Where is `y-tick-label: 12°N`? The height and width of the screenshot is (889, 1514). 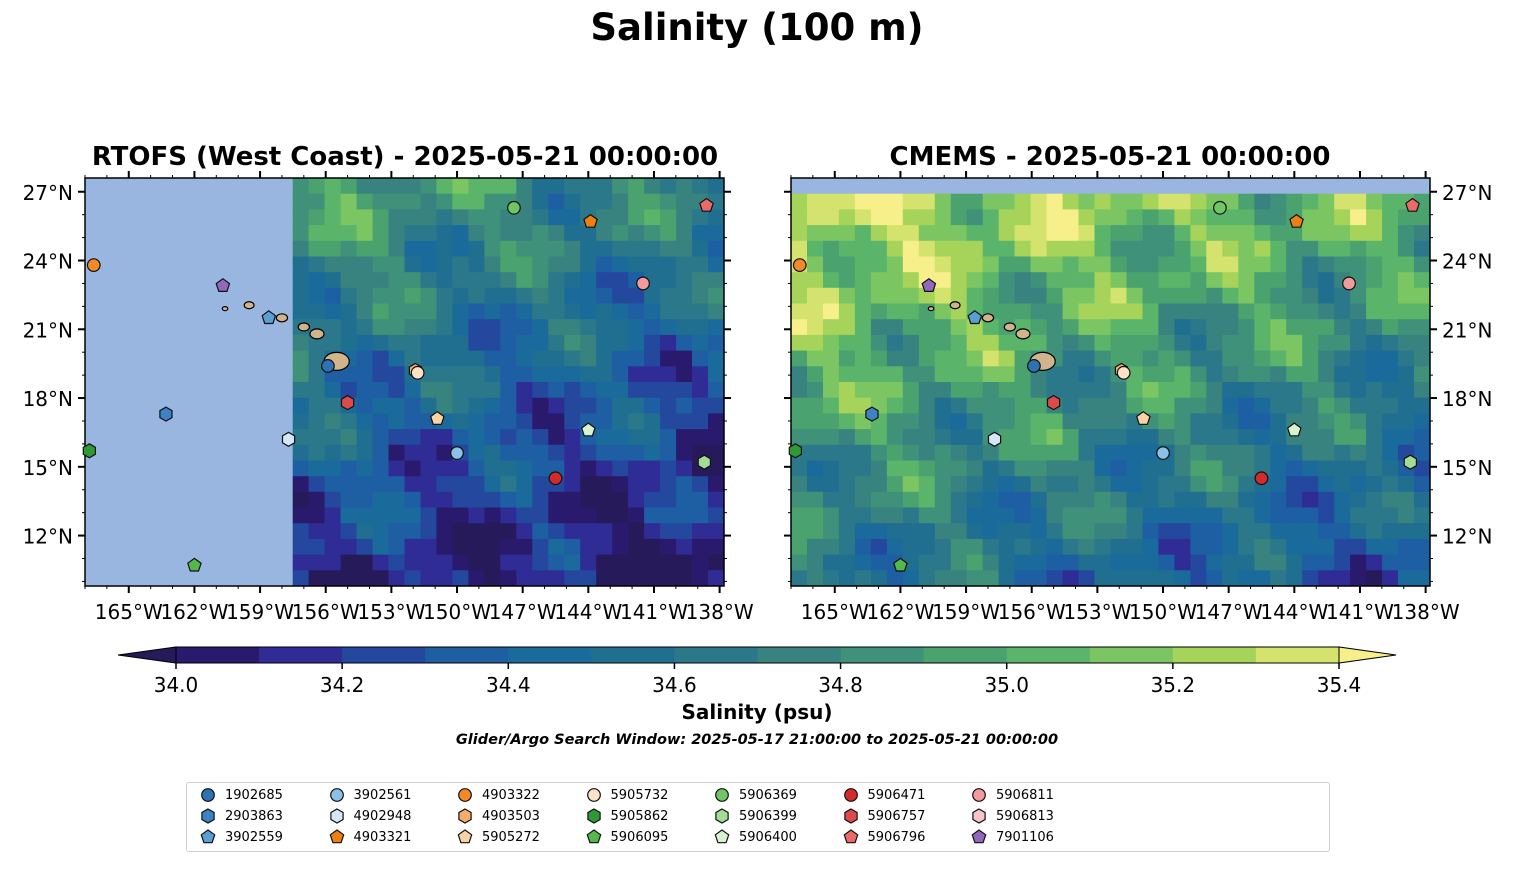 y-tick-label: 12°N is located at coordinates (1467, 537).